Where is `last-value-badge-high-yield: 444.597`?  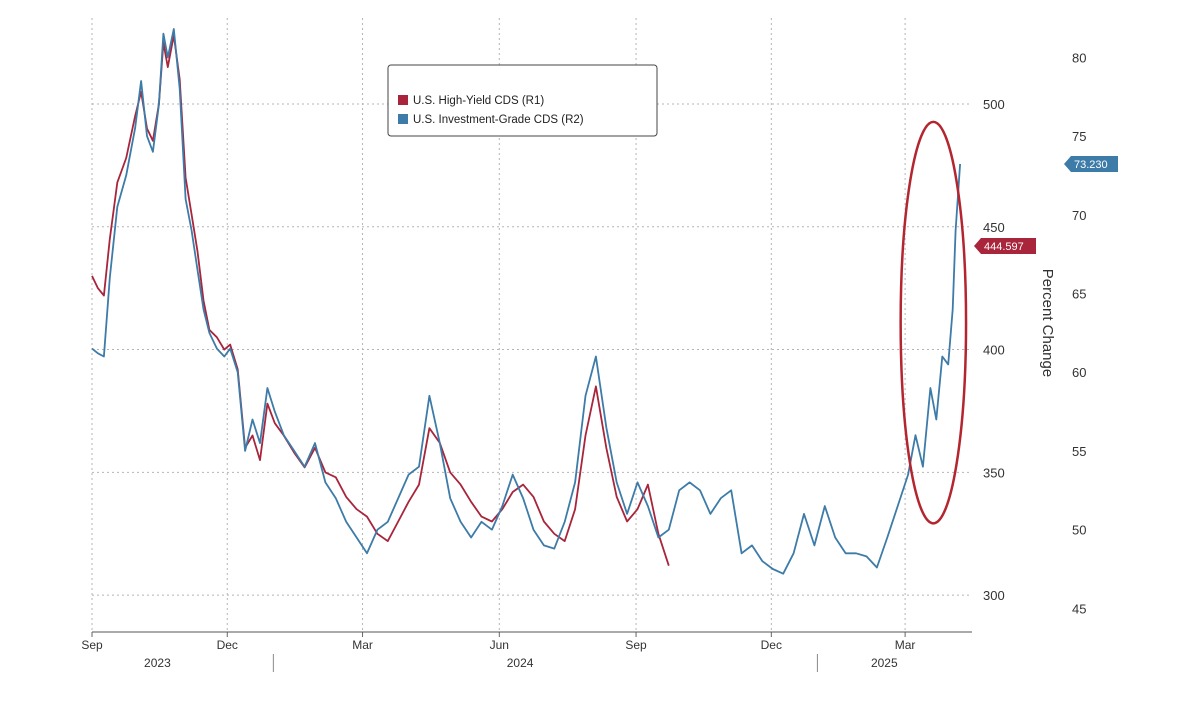 last-value-badge-high-yield: 444.597 is located at coordinates (1005, 246).